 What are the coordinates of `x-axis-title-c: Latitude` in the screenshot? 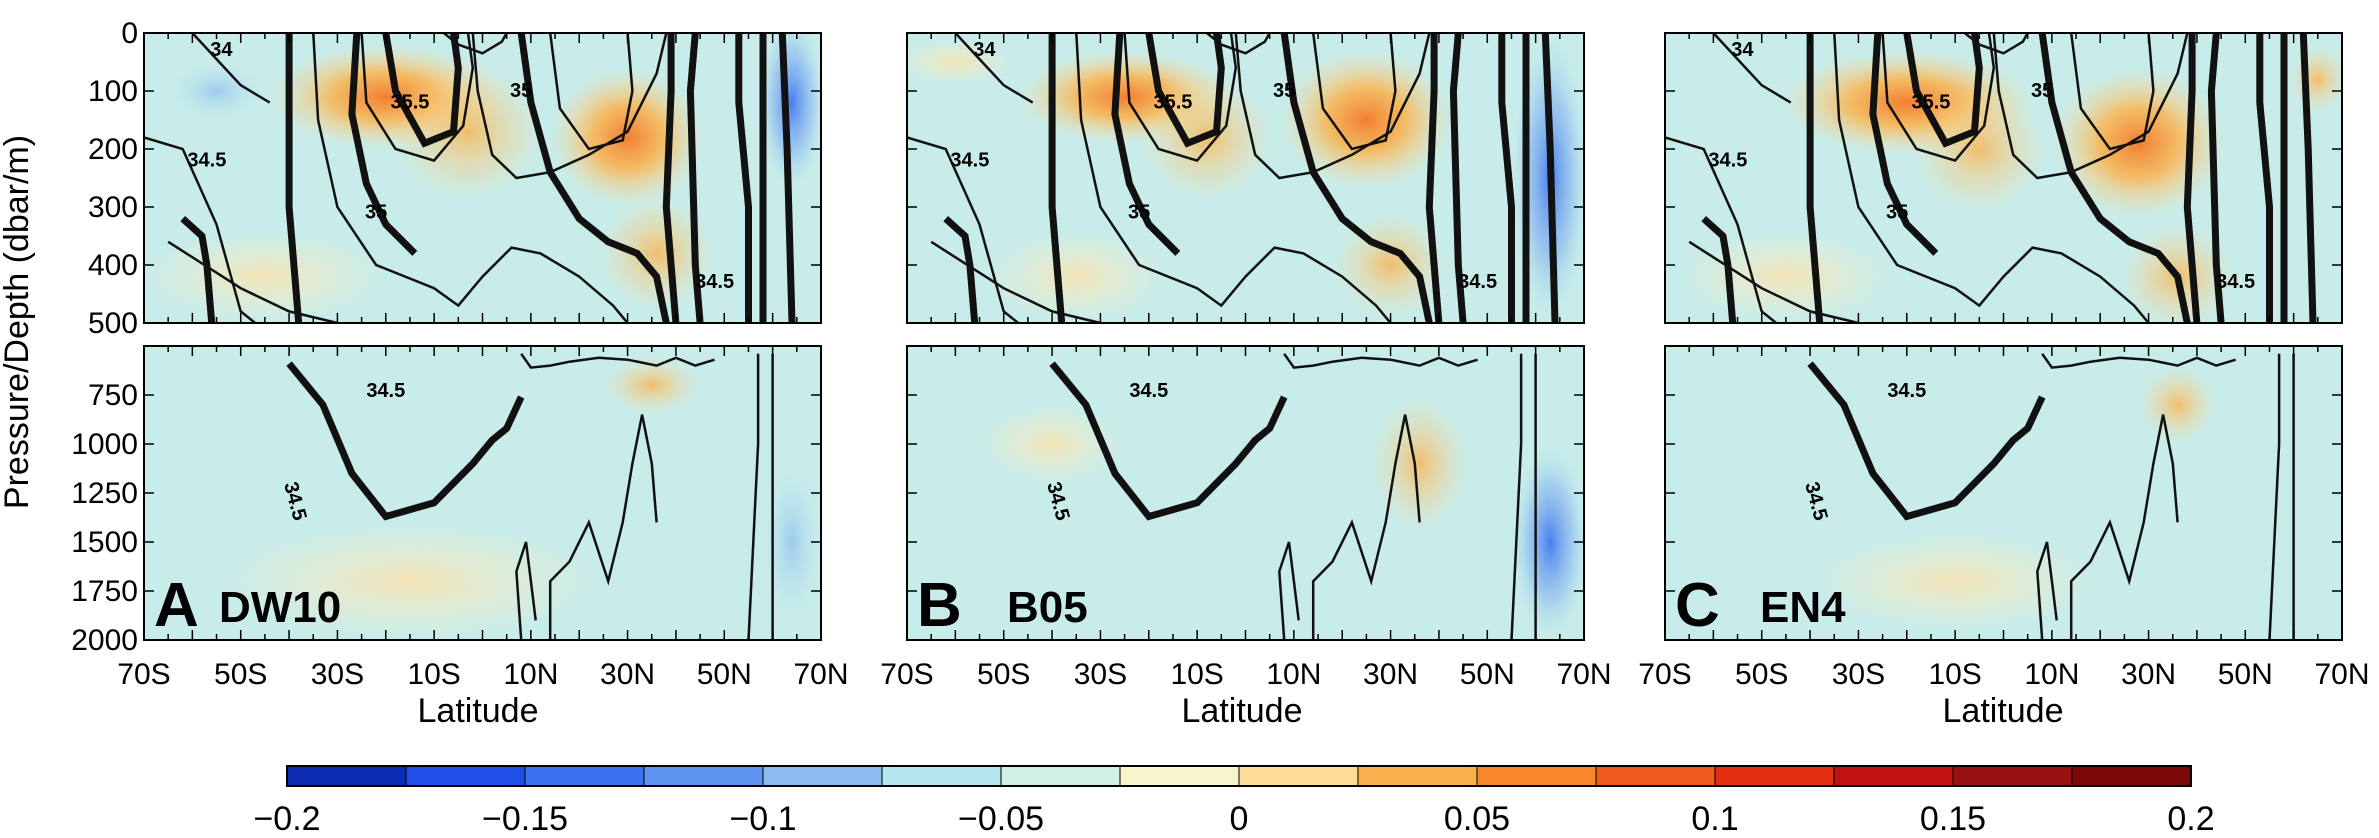 It's located at (2003, 711).